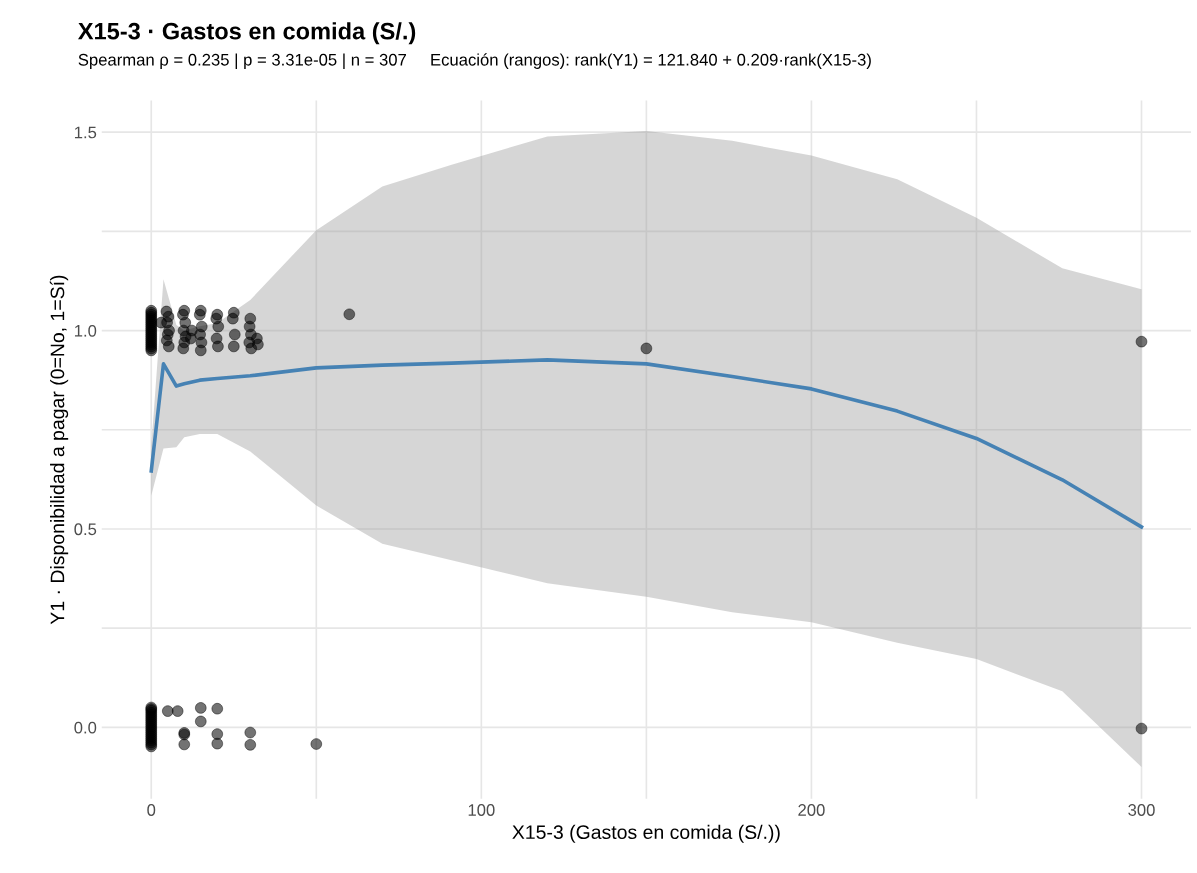 The image size is (1197, 873). What do you see at coordinates (247, 33) in the screenshot?
I see `chart-title: X15-3 · Gastos en comida (S/.)` at bounding box center [247, 33].